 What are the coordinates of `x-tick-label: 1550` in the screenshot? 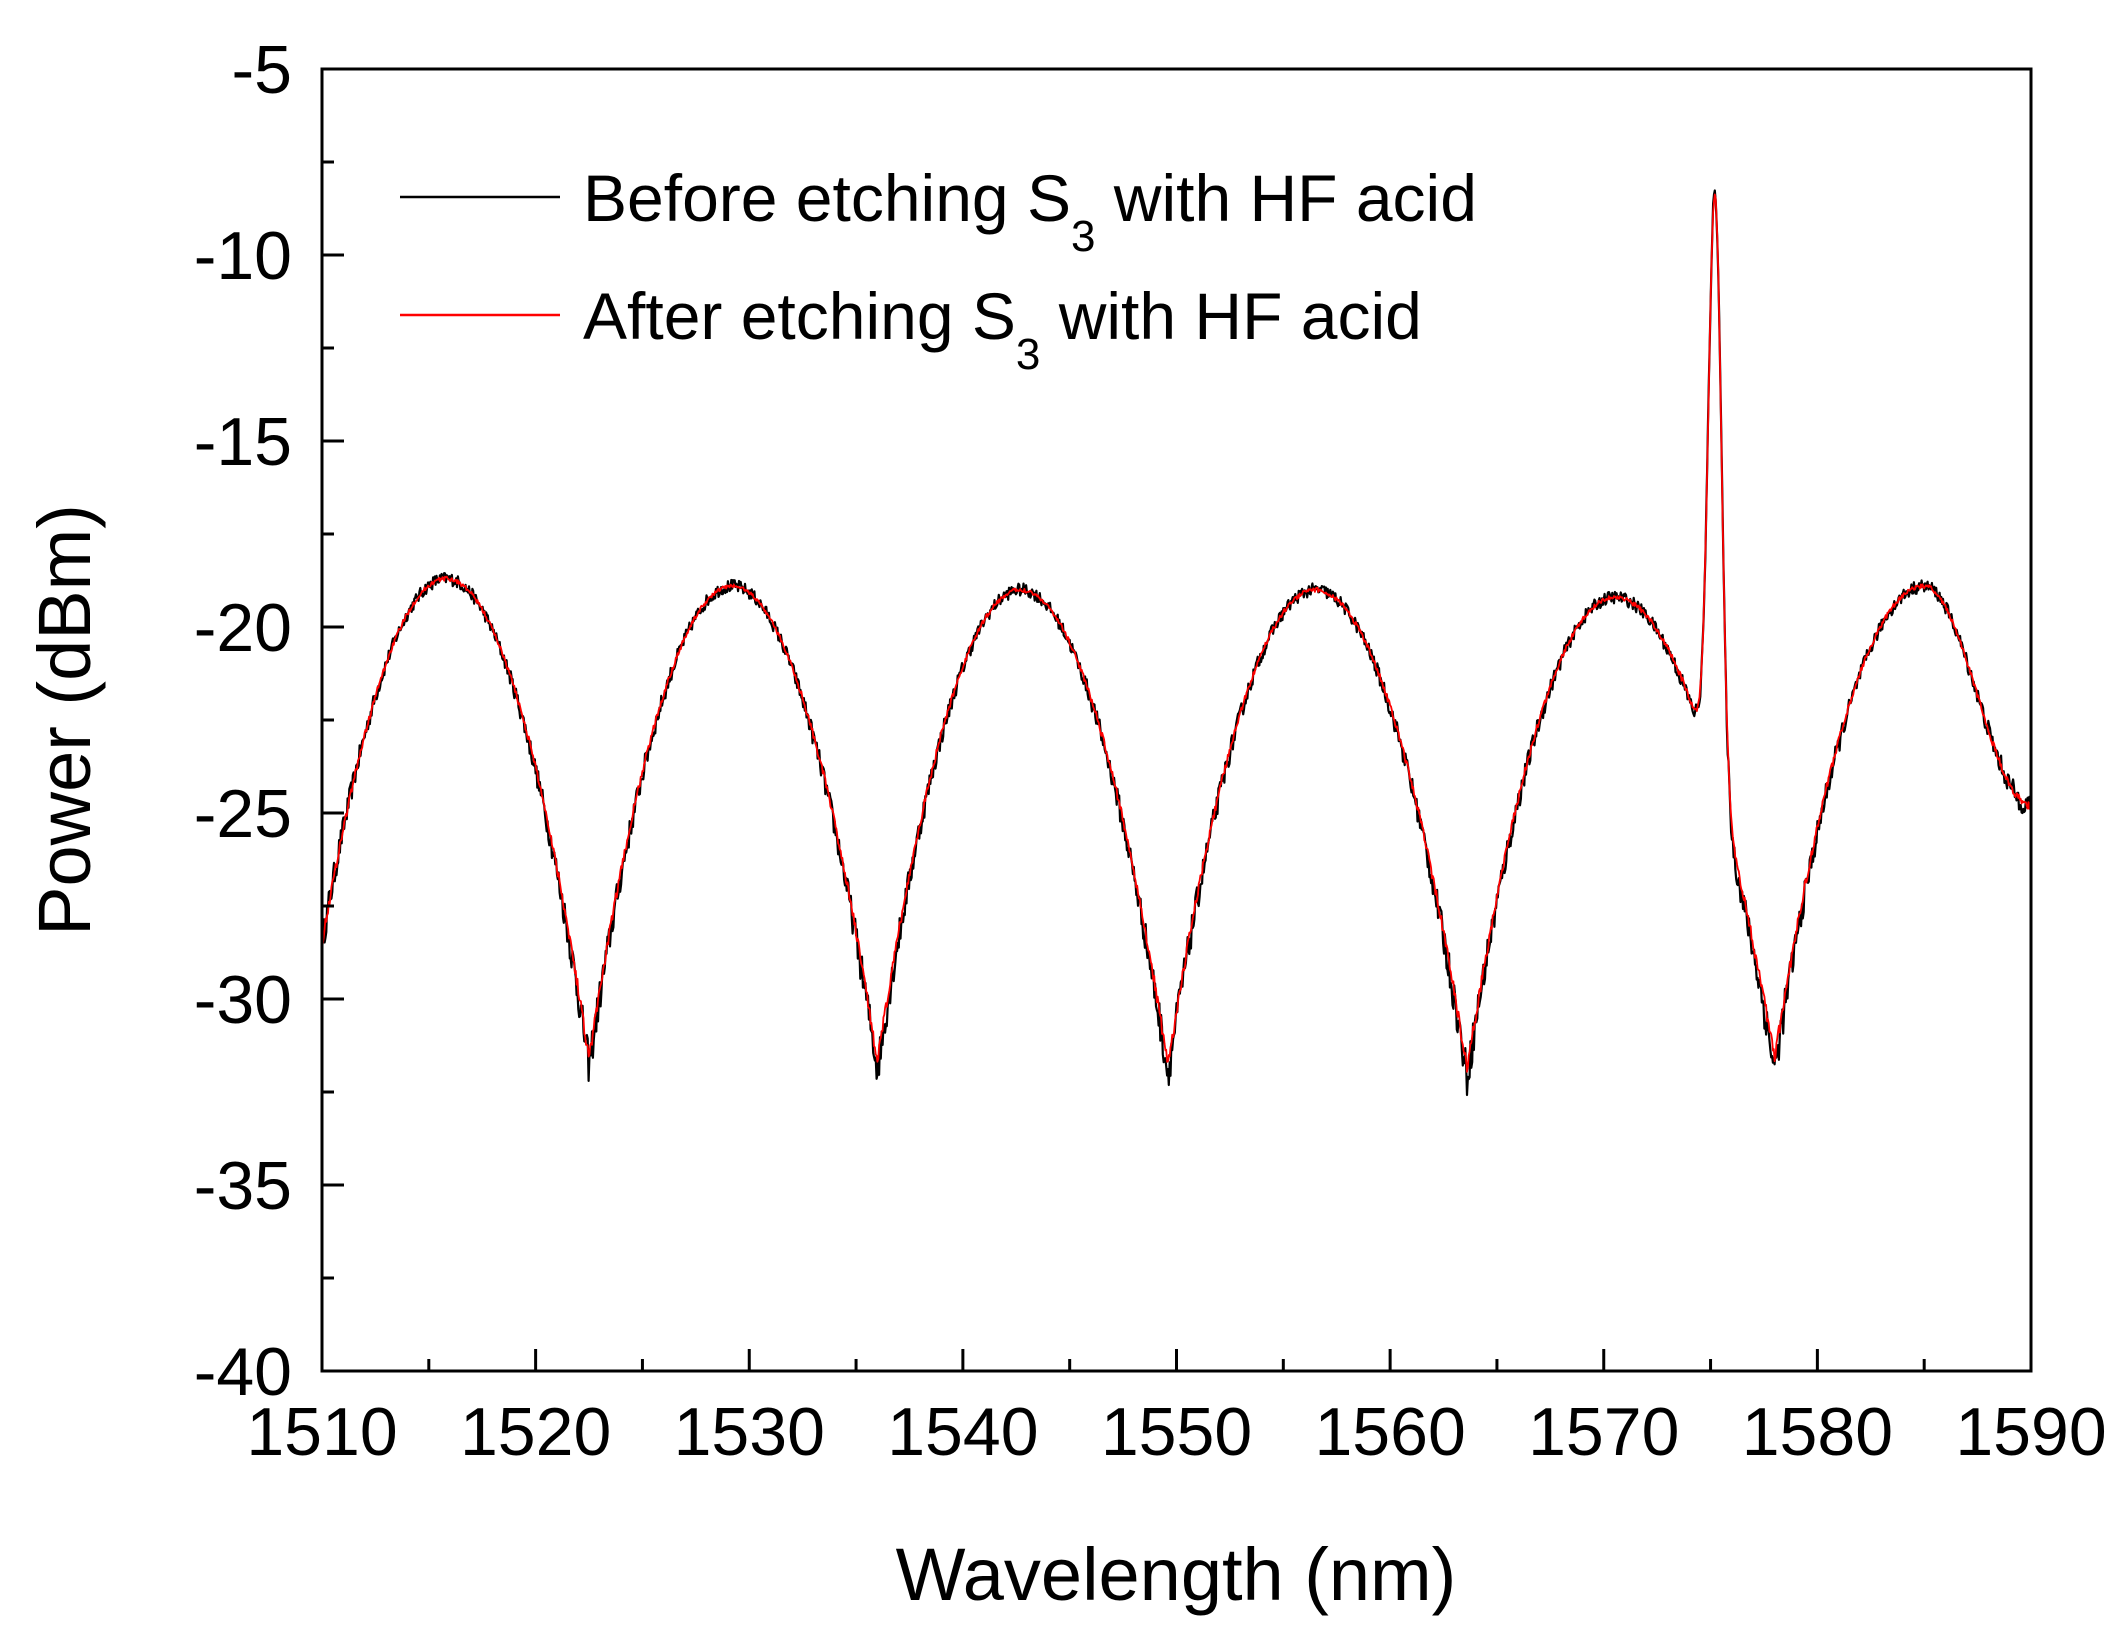 It's located at (1176, 1432).